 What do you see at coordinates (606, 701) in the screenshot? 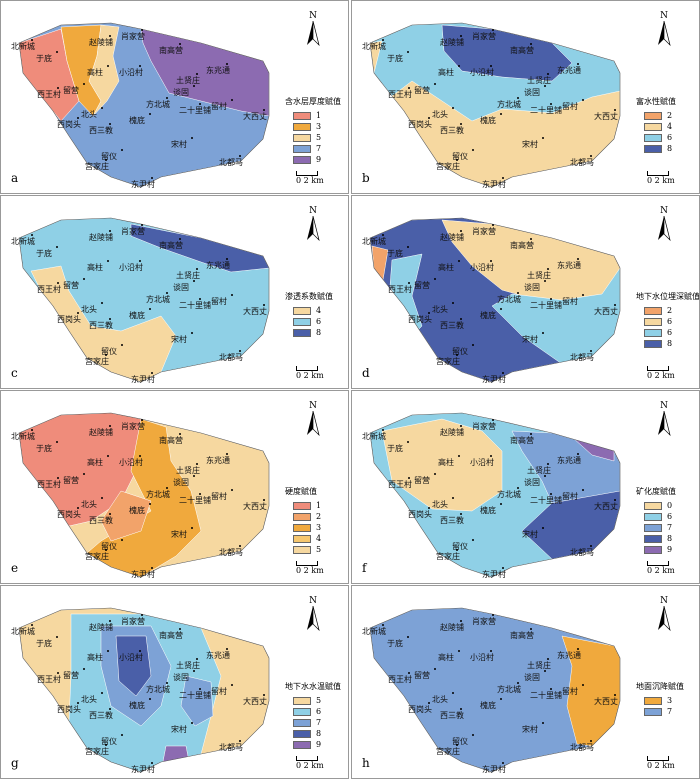
I see `town-label: 大西丈` at bounding box center [606, 701].